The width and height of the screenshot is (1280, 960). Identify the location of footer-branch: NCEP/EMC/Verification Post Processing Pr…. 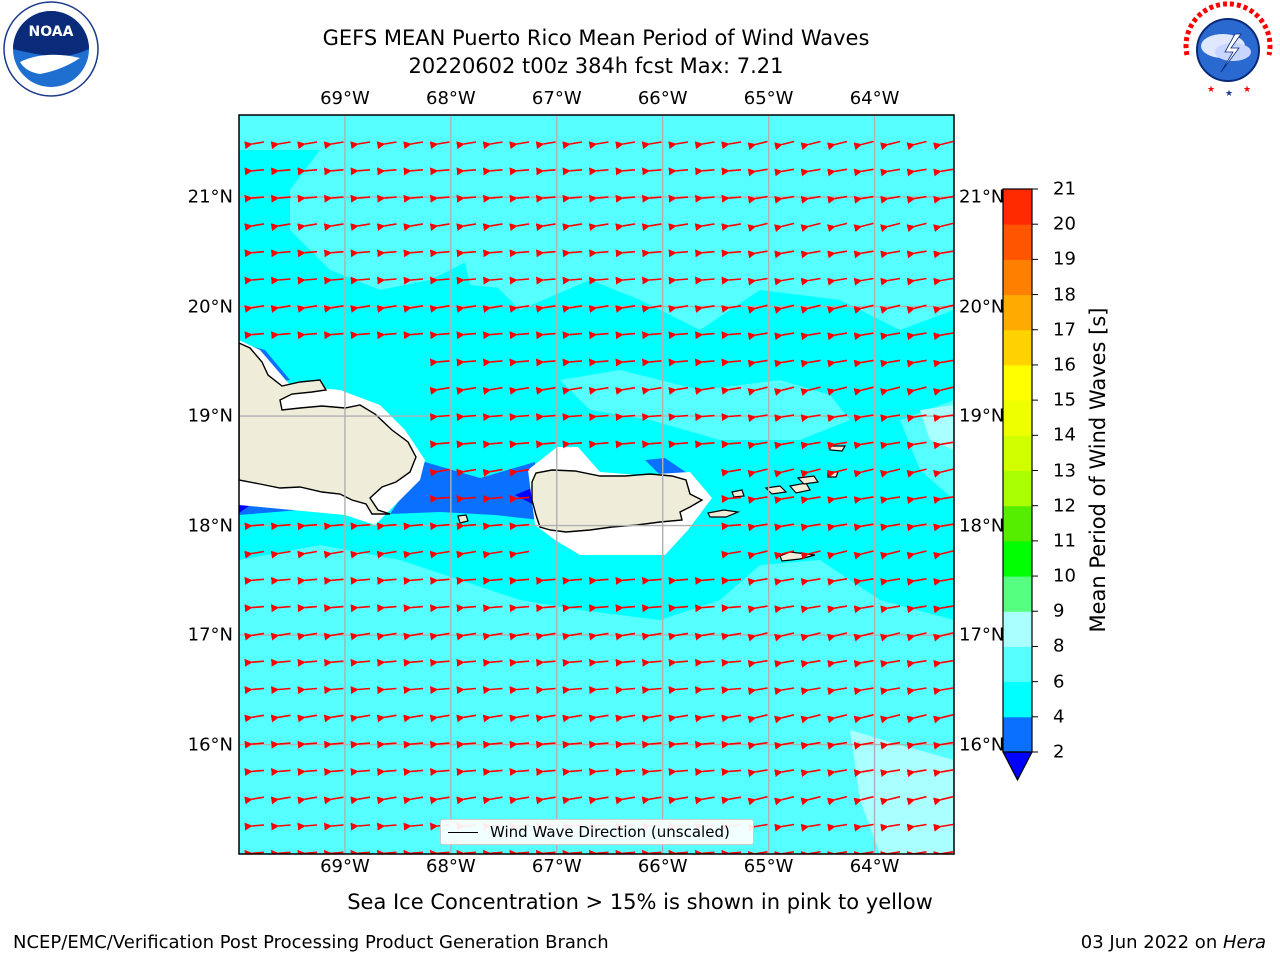
(311, 942).